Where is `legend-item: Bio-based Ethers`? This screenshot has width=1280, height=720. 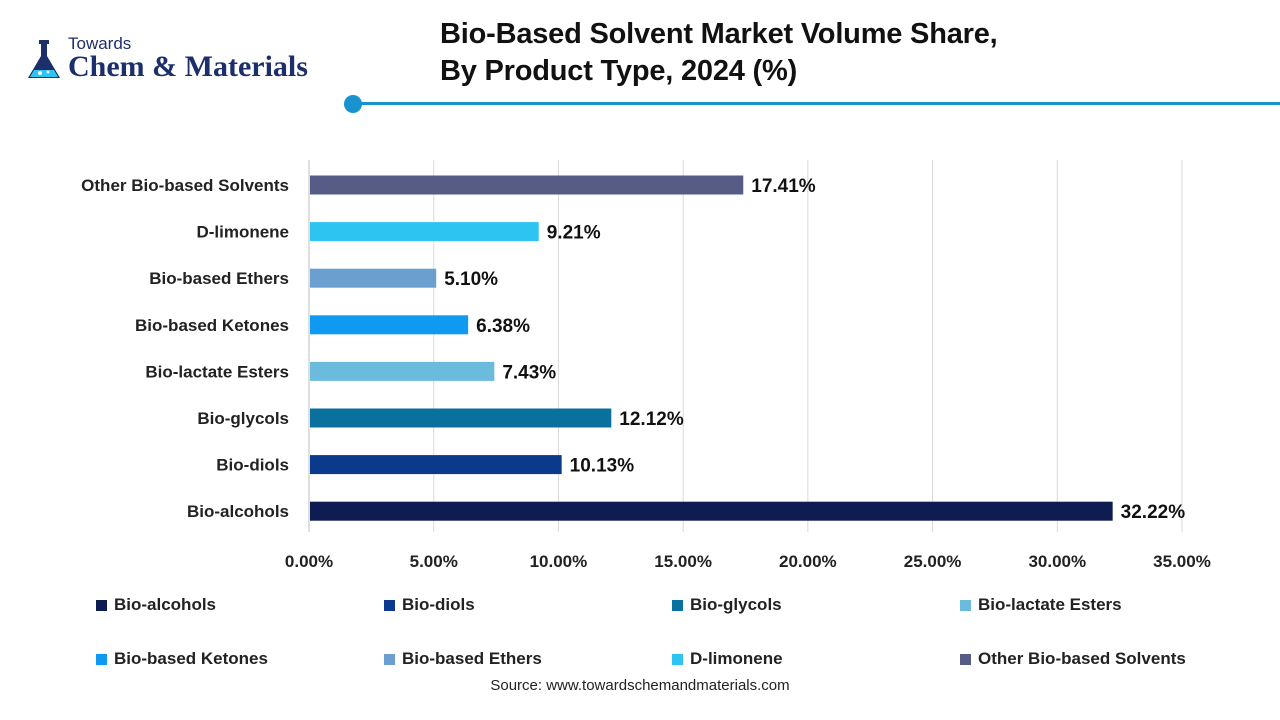
legend-item: Bio-based Ethers is located at coordinates (528, 659).